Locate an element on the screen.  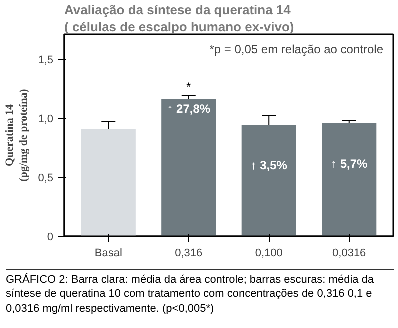
y-tick-label: 0 is located at coordinates (50, 238).